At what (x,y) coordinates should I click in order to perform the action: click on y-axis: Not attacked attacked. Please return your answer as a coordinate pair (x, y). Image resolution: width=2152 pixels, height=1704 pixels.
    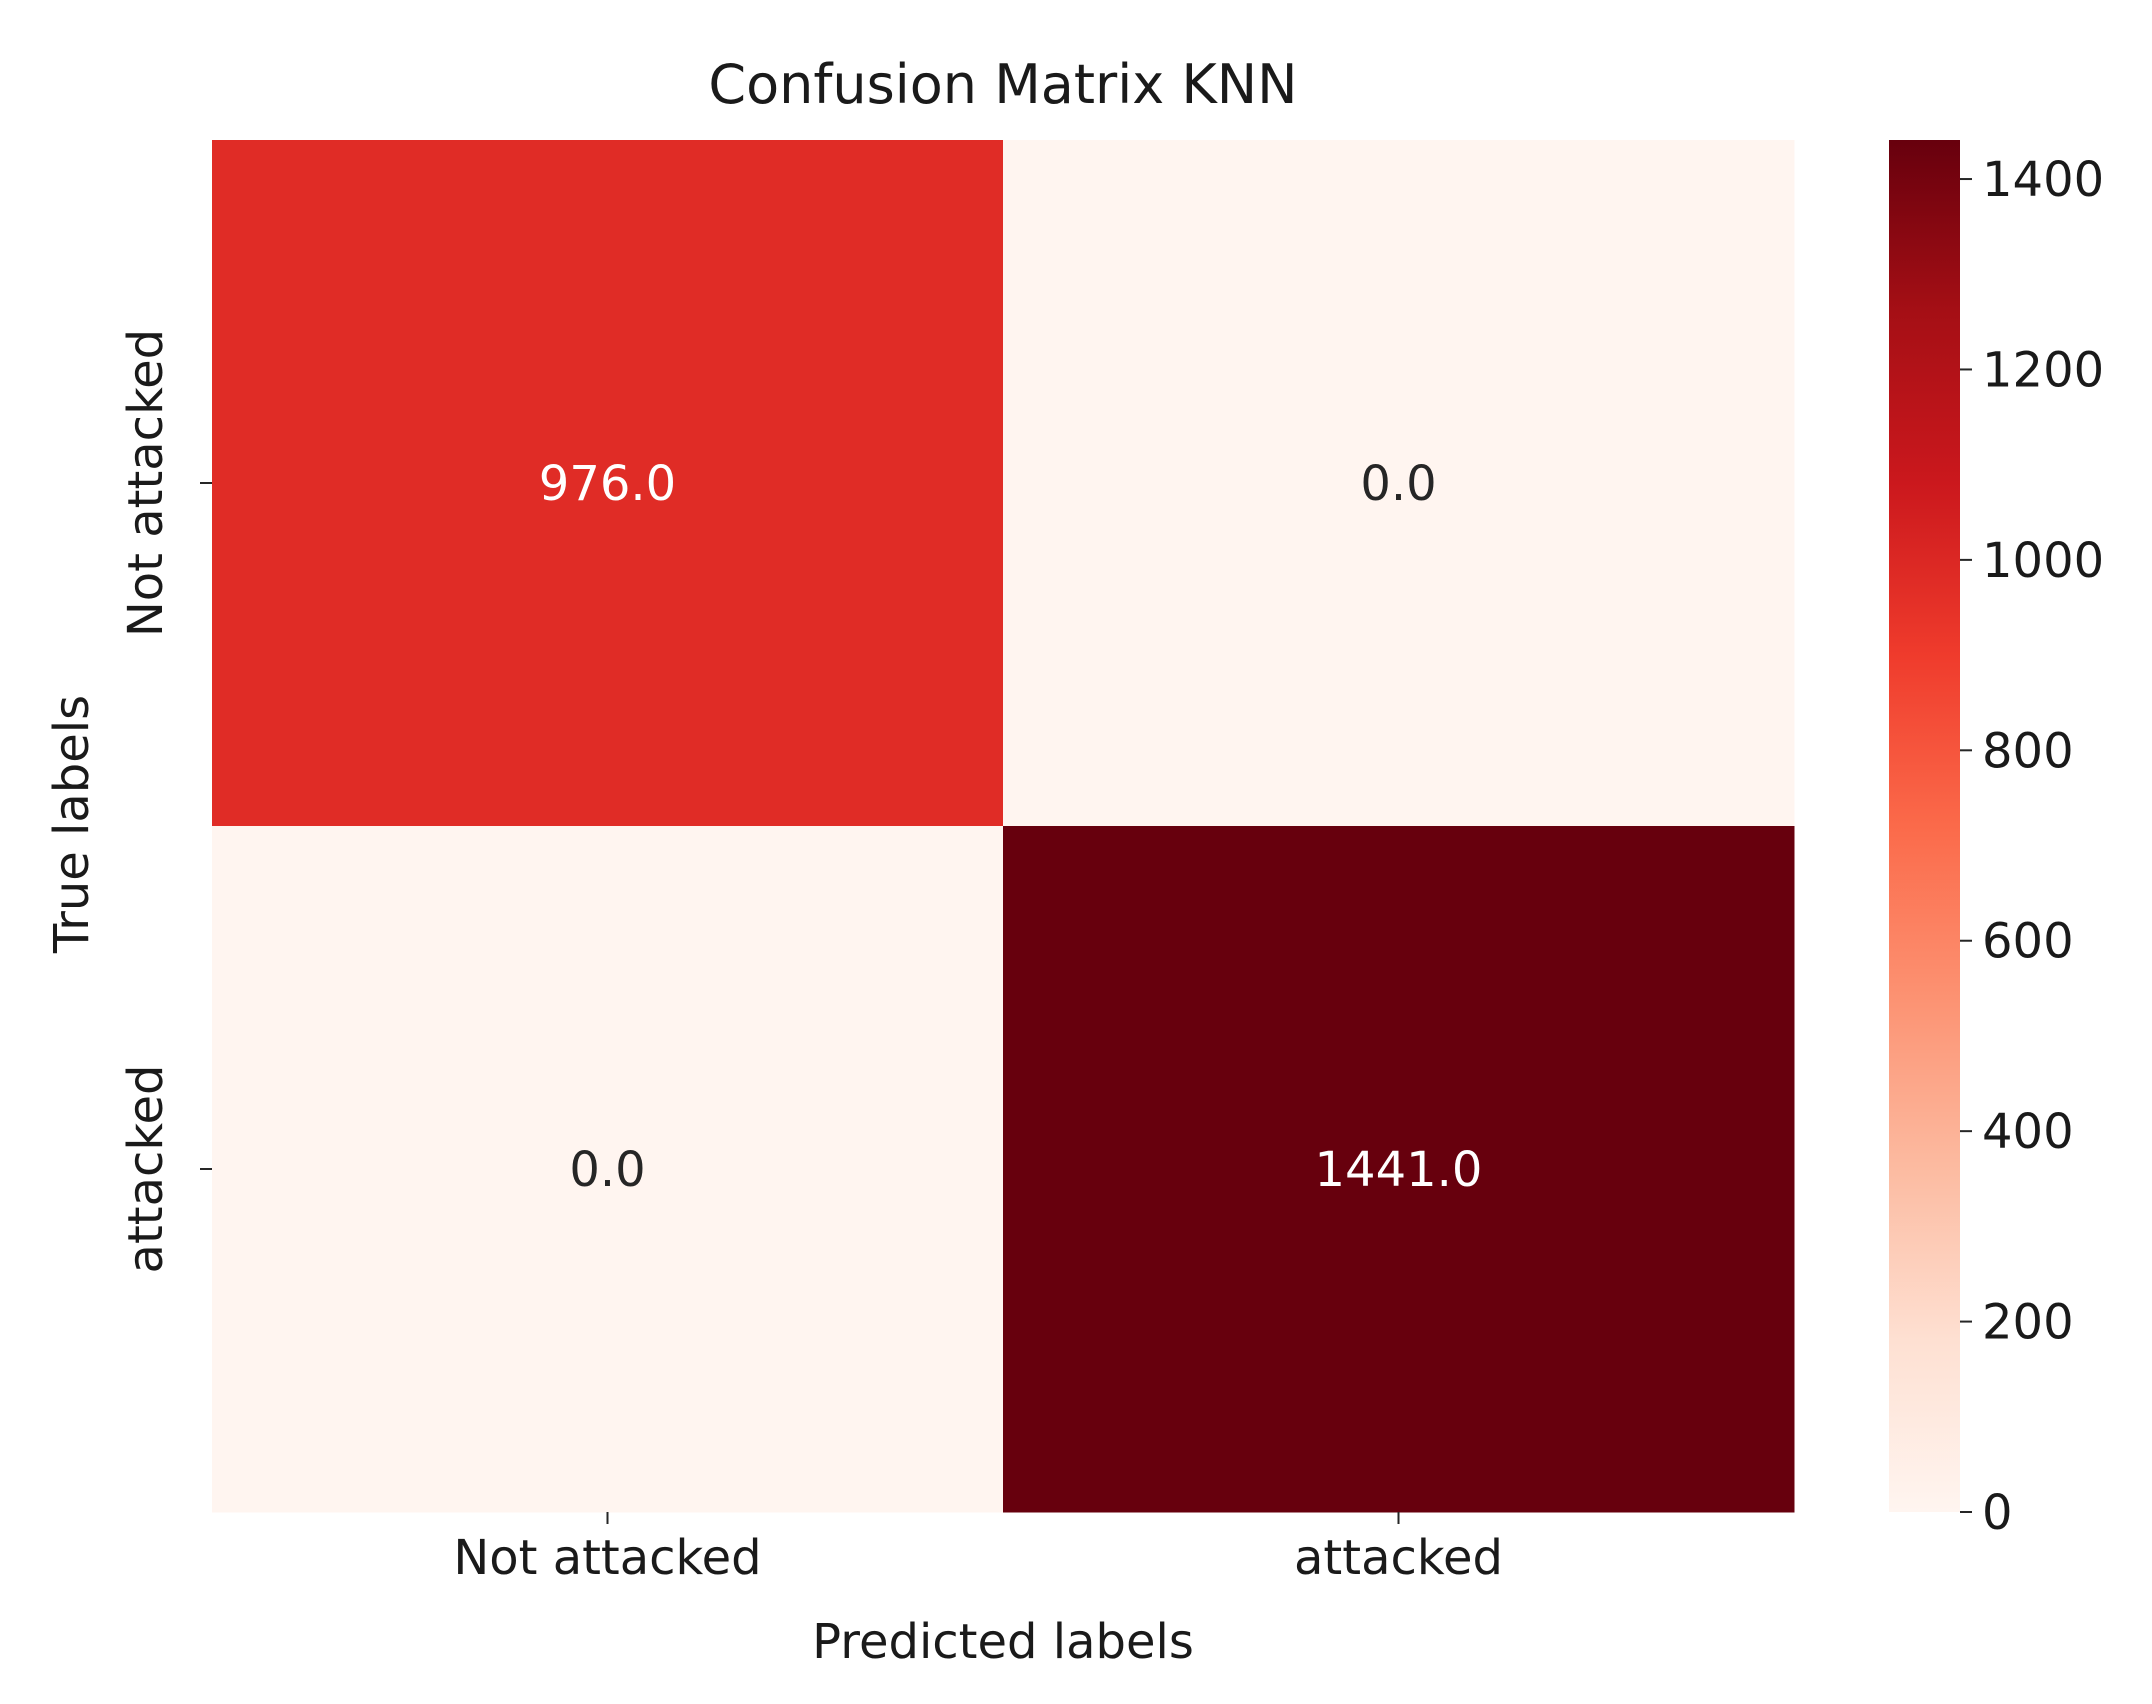
    Looking at the image, I should click on (165, 801).